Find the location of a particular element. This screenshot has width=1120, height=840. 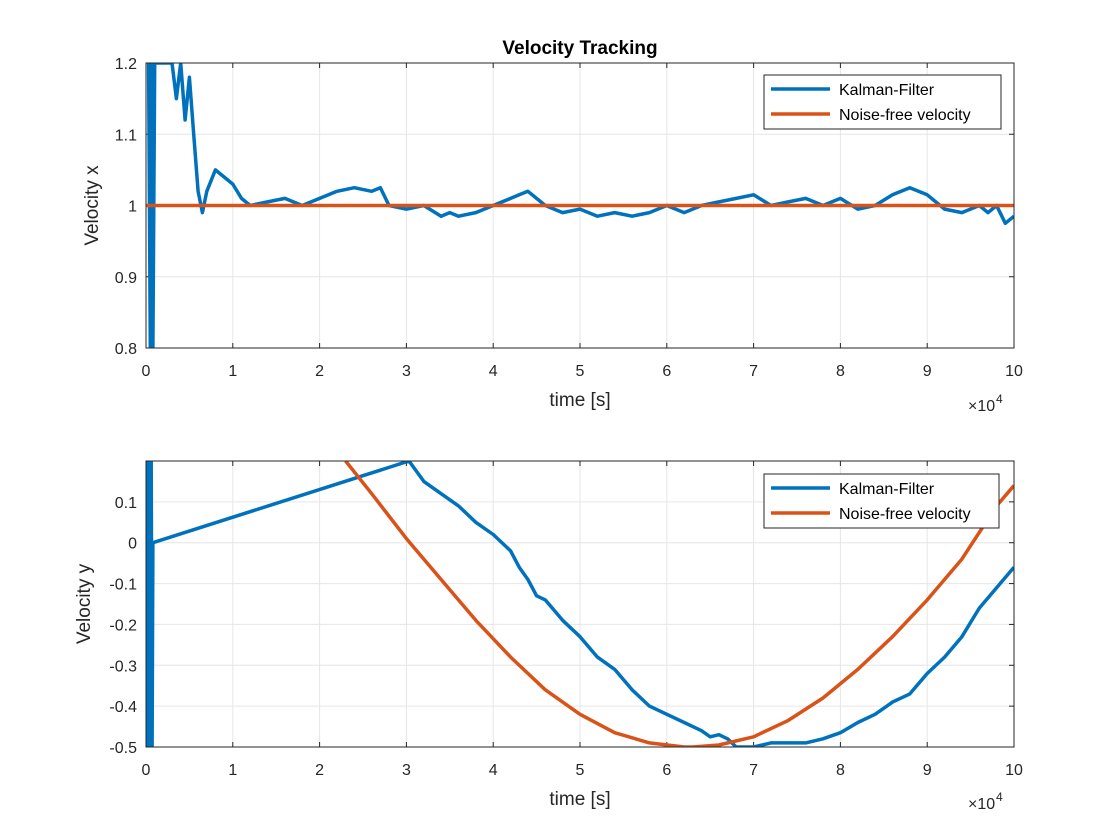

y-tick-label: 1 is located at coordinates (132, 207).